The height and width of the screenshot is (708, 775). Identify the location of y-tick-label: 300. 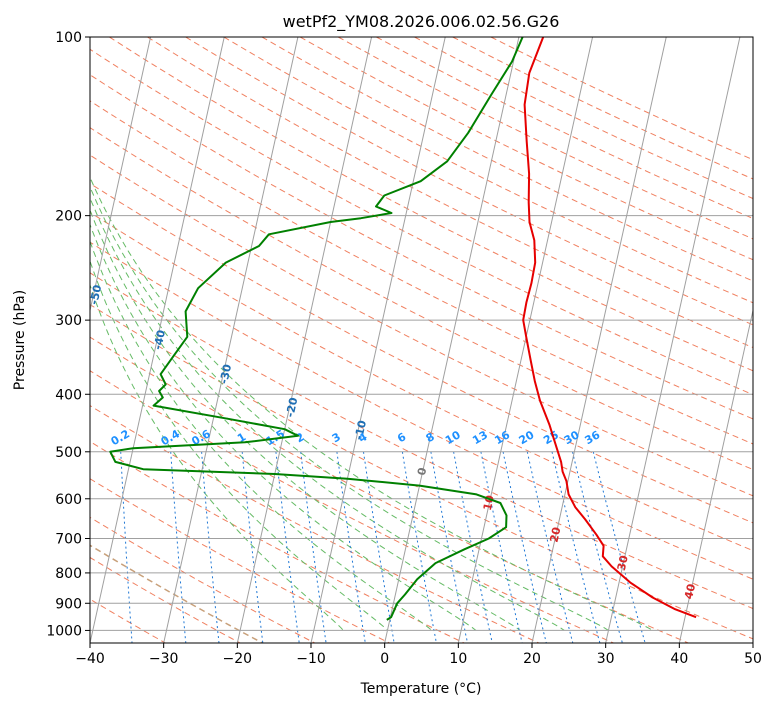
(68, 321).